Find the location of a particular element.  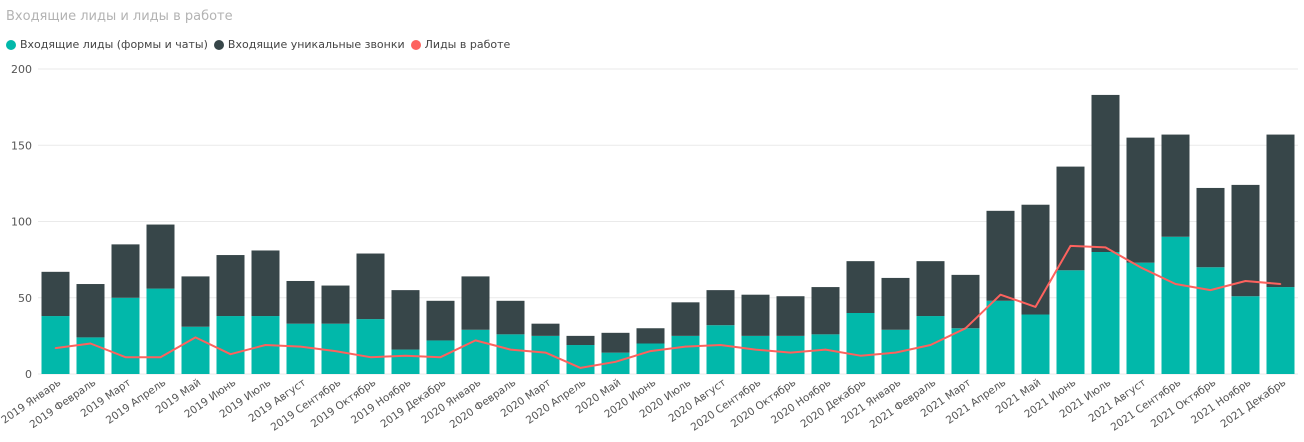

legend-label-leads: Входящие лиды (формы и чаты) is located at coordinates (114, 44).